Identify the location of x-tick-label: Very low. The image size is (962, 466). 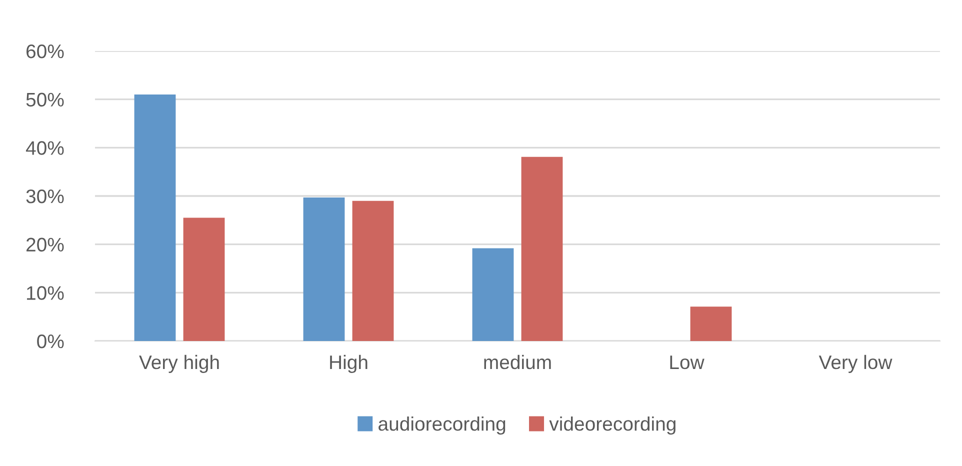
(855, 364).